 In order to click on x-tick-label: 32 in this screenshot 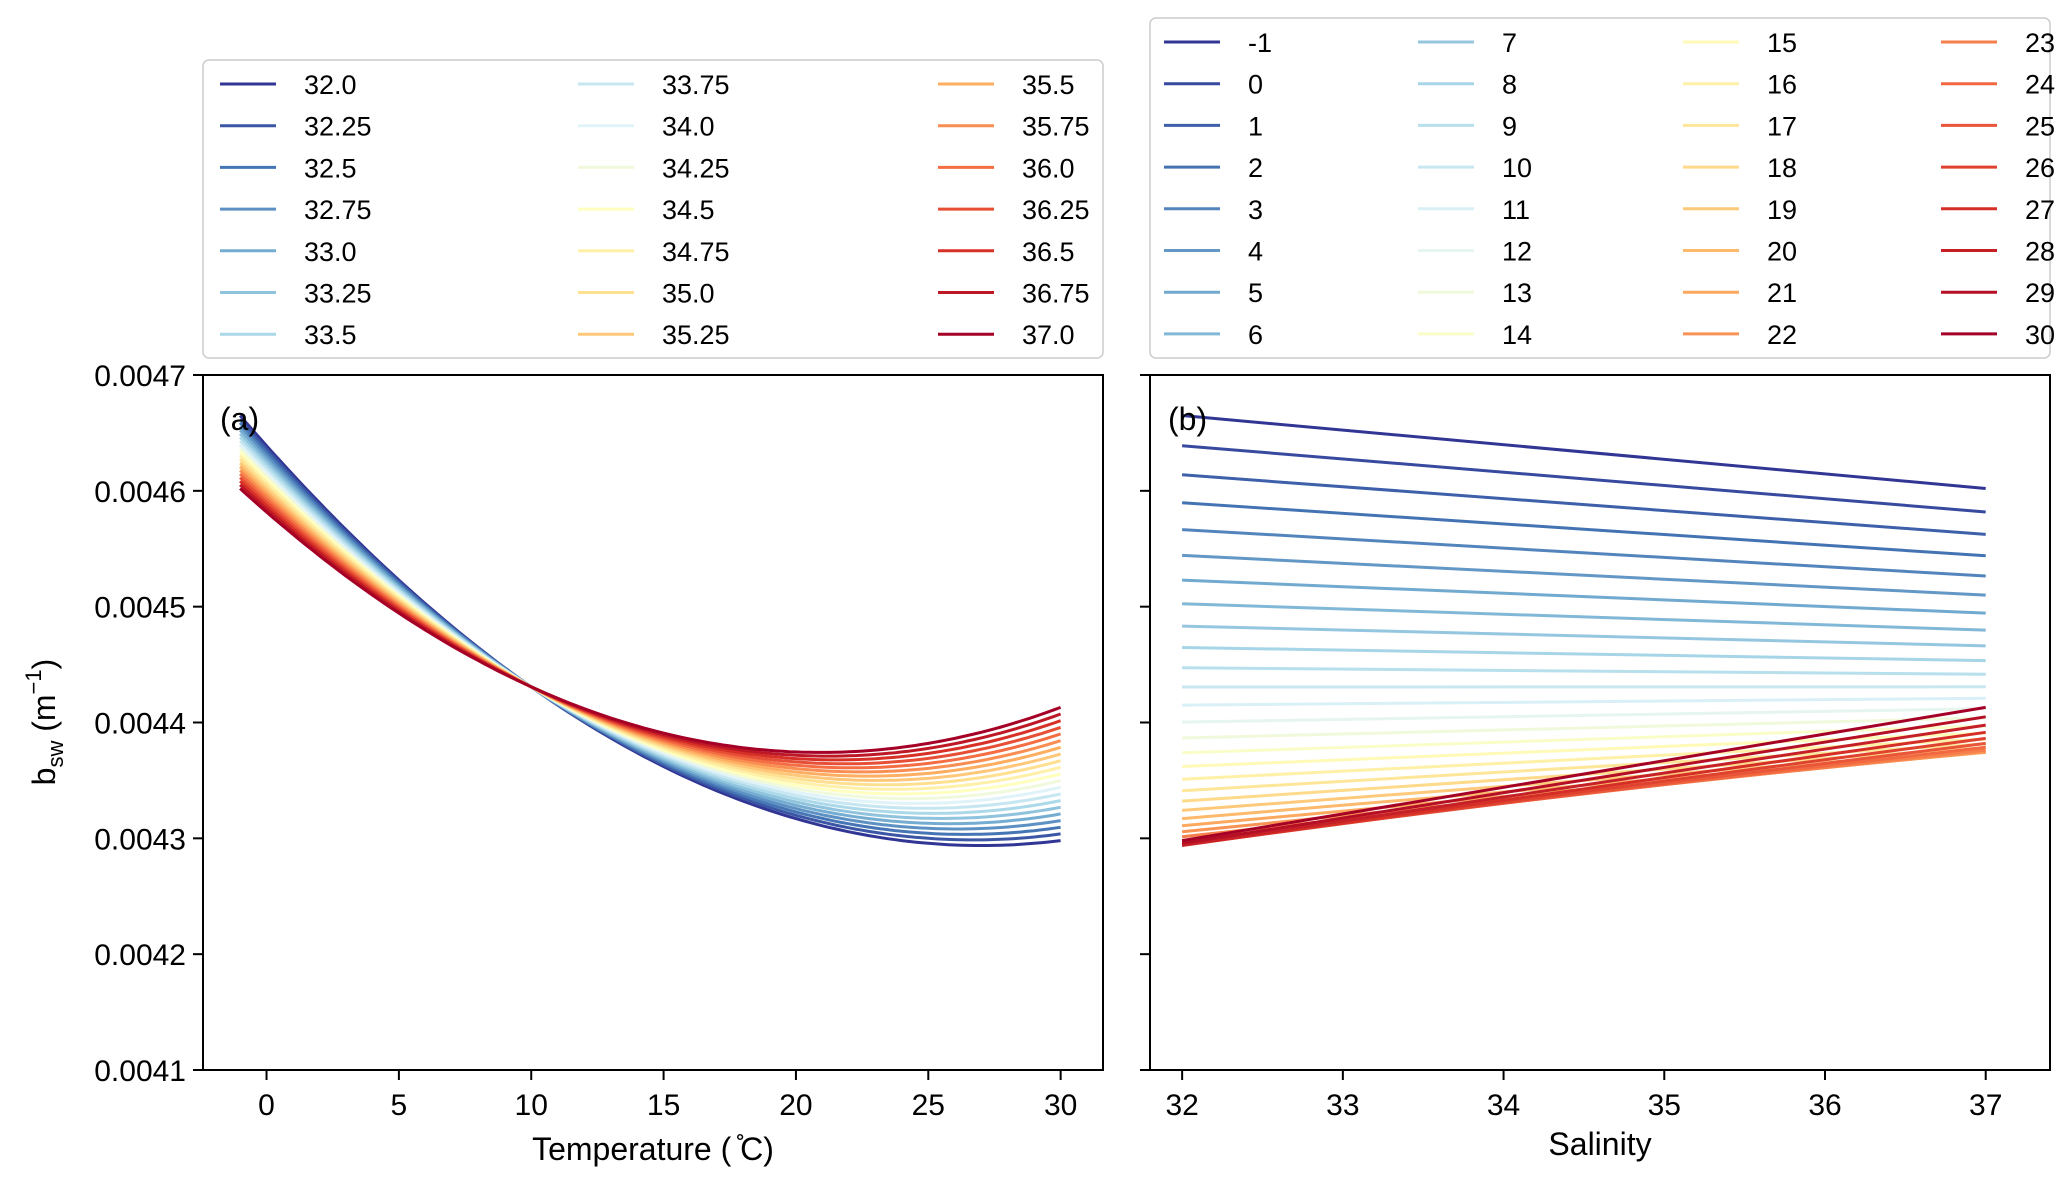, I will do `click(1181, 1105)`.